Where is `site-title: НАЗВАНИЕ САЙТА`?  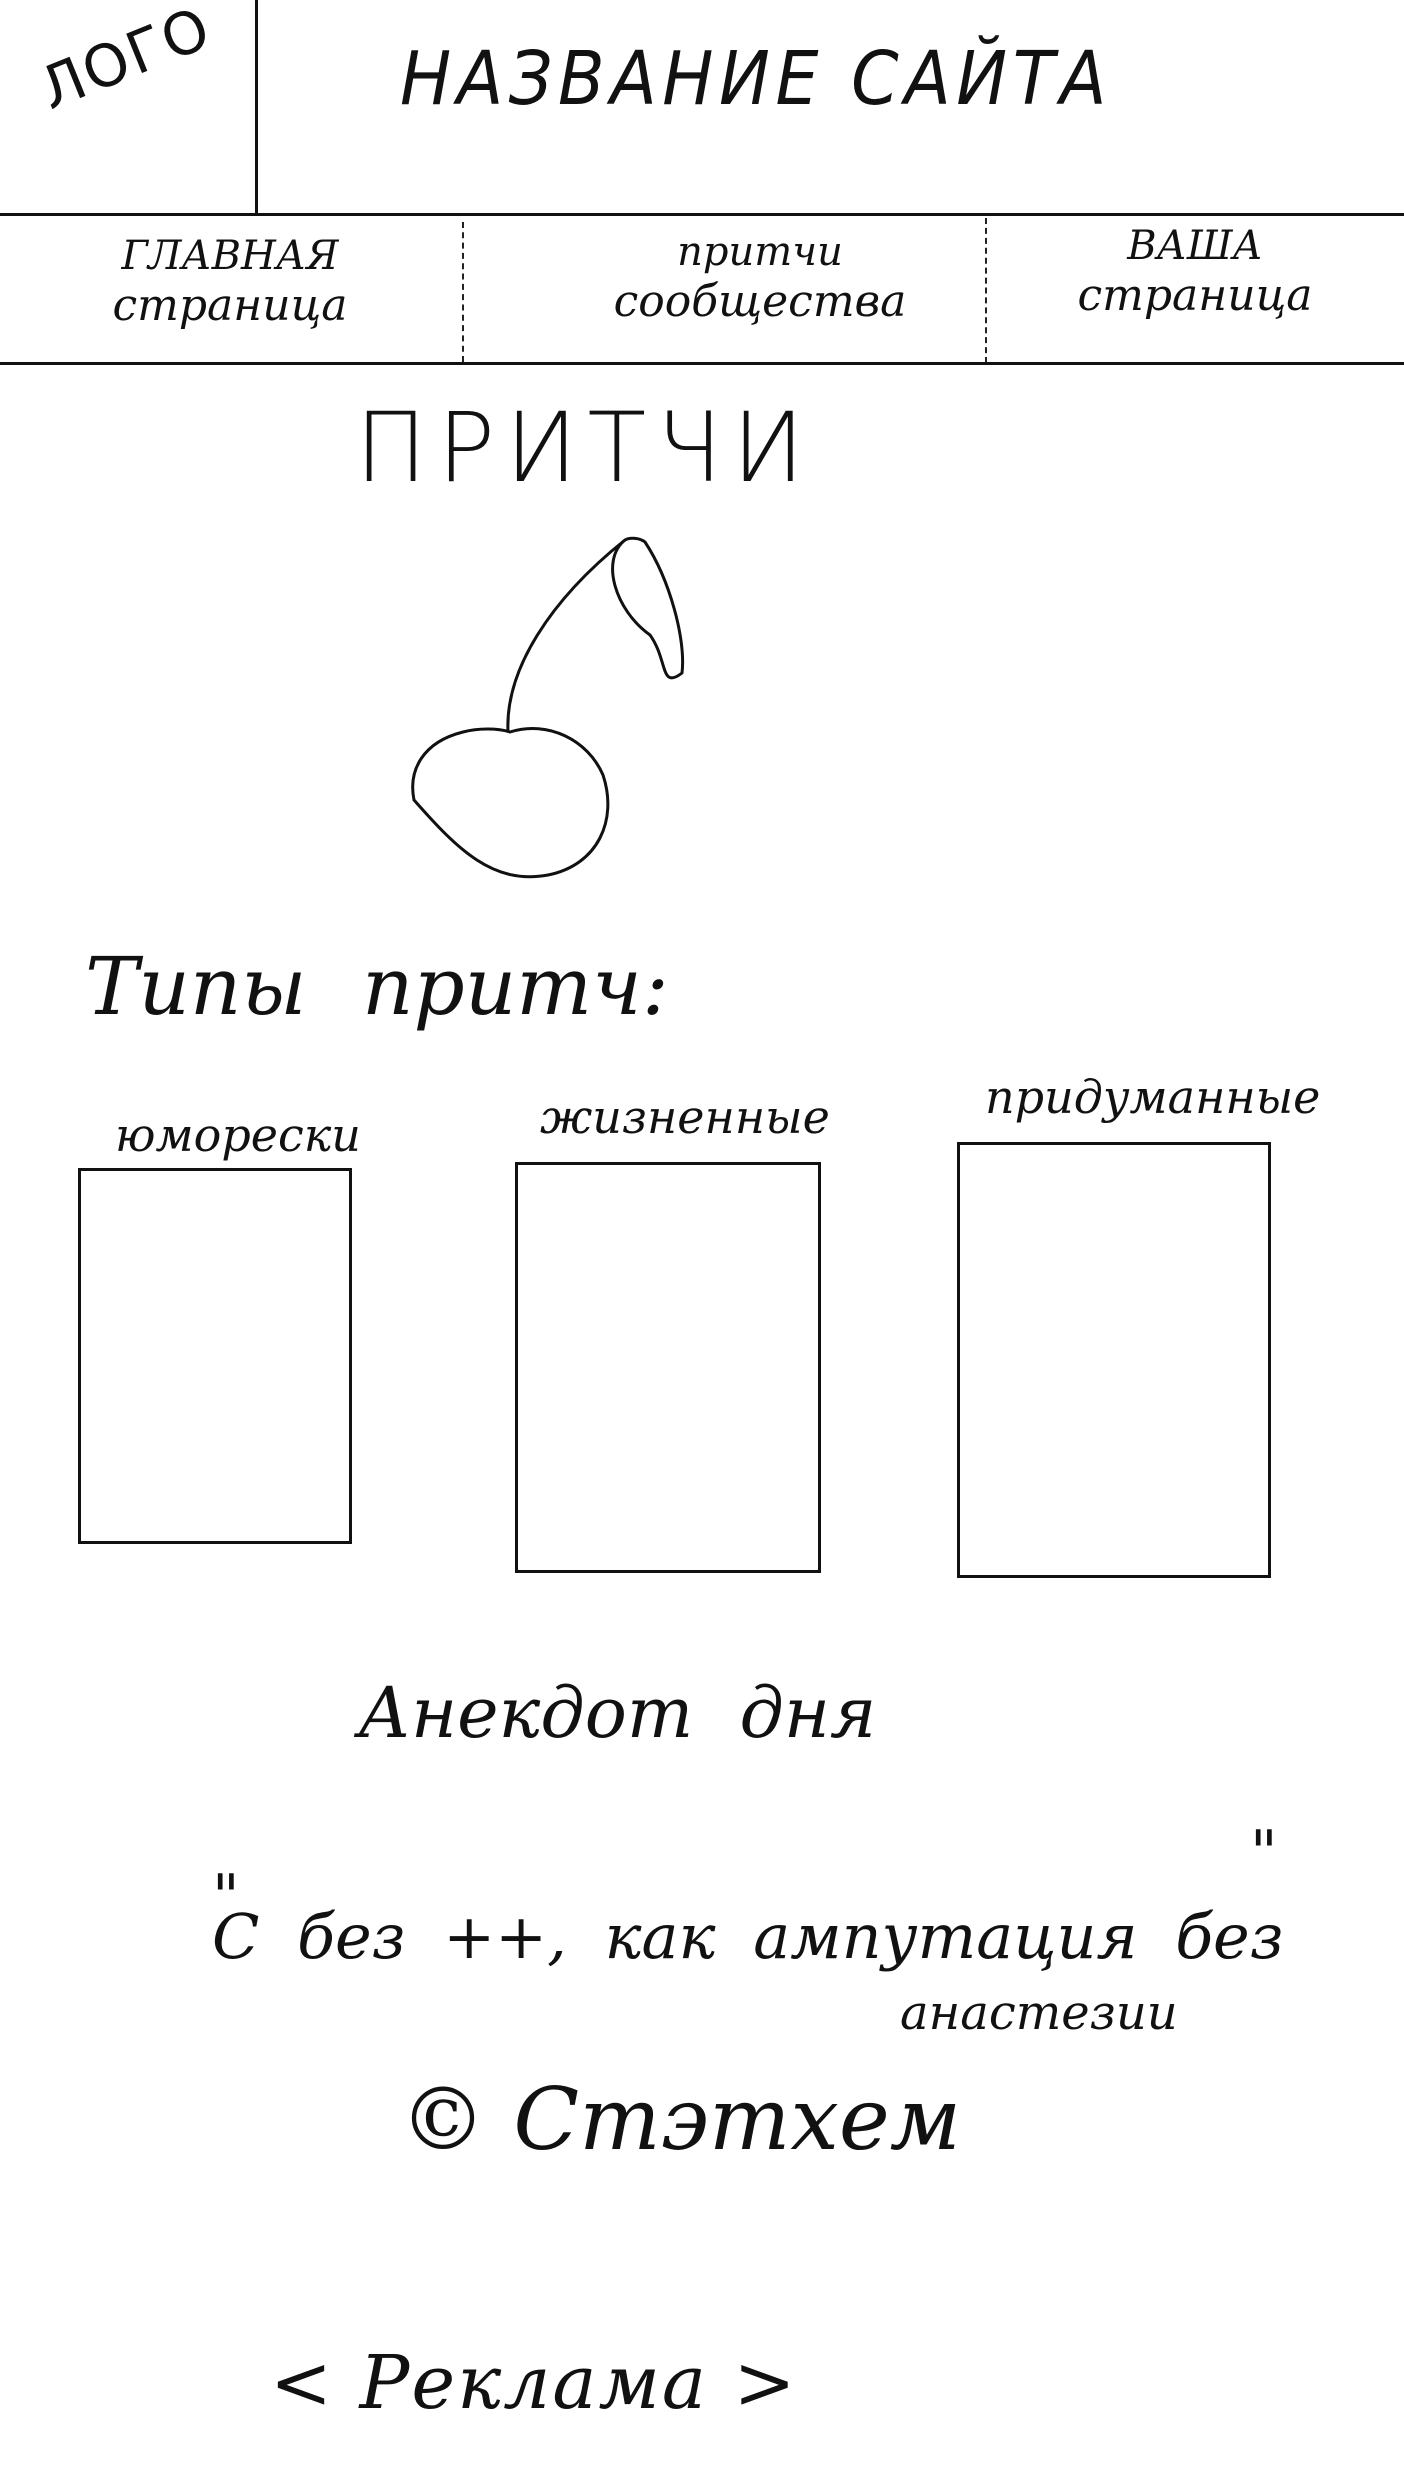 site-title: НАЗВАНИЕ САЙТА is located at coordinates (756, 79).